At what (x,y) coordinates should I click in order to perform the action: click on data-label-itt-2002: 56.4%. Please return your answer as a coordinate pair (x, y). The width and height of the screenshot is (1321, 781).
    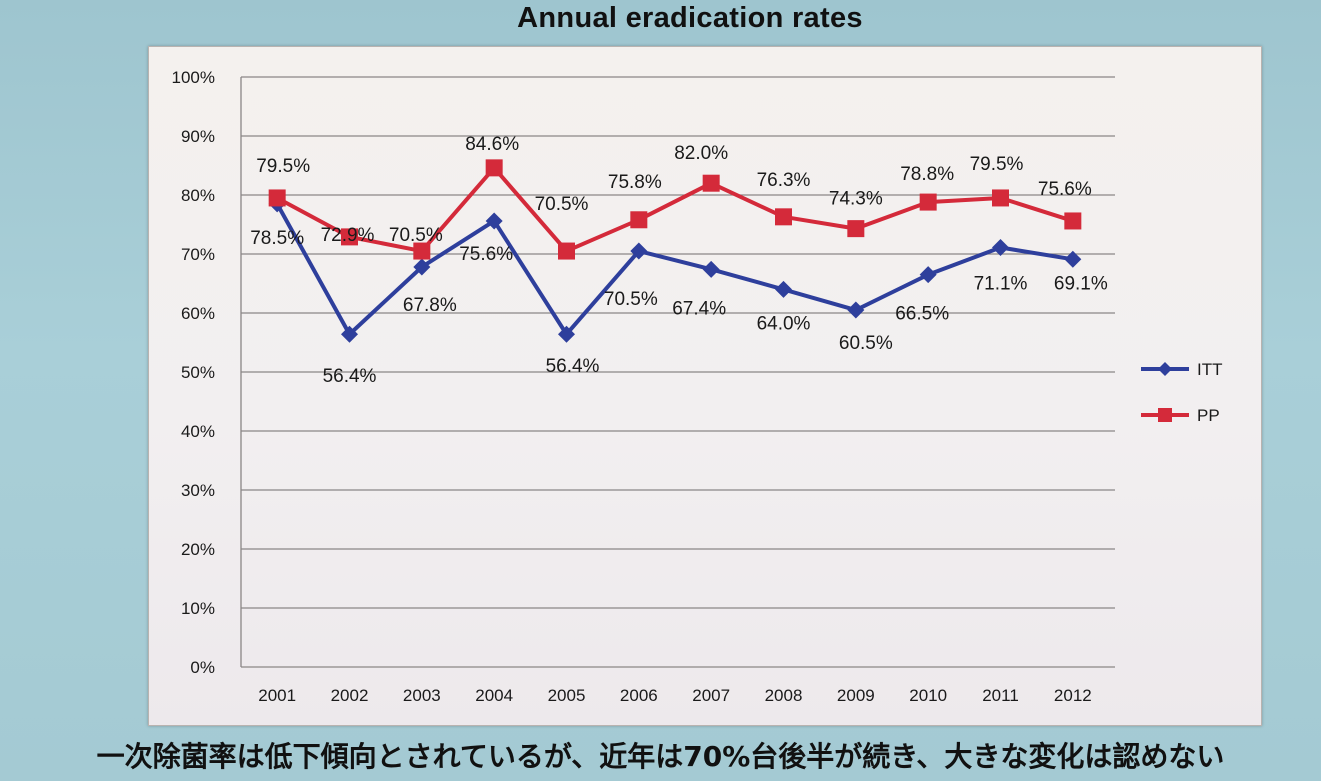
    Looking at the image, I should click on (350, 376).